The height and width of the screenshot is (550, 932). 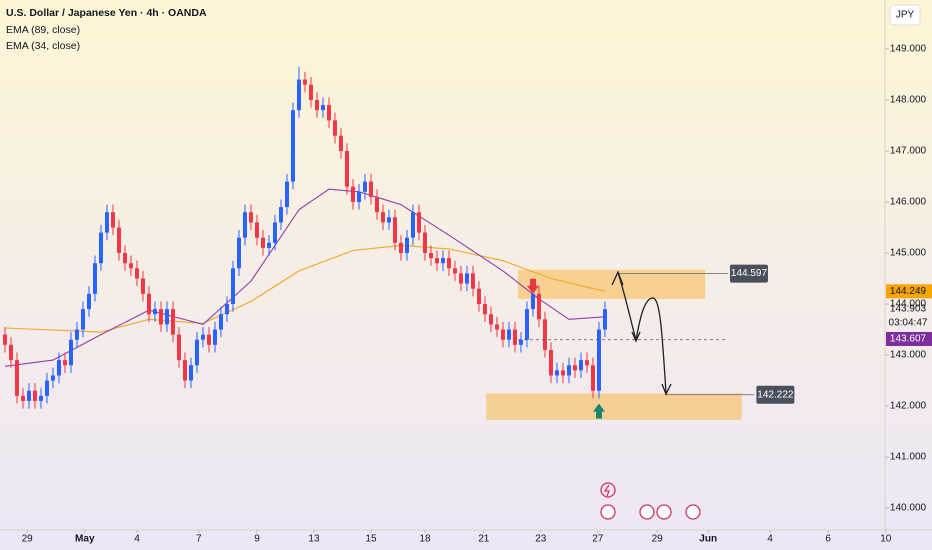 I want to click on level-label: 144.597, so click(x=749, y=273).